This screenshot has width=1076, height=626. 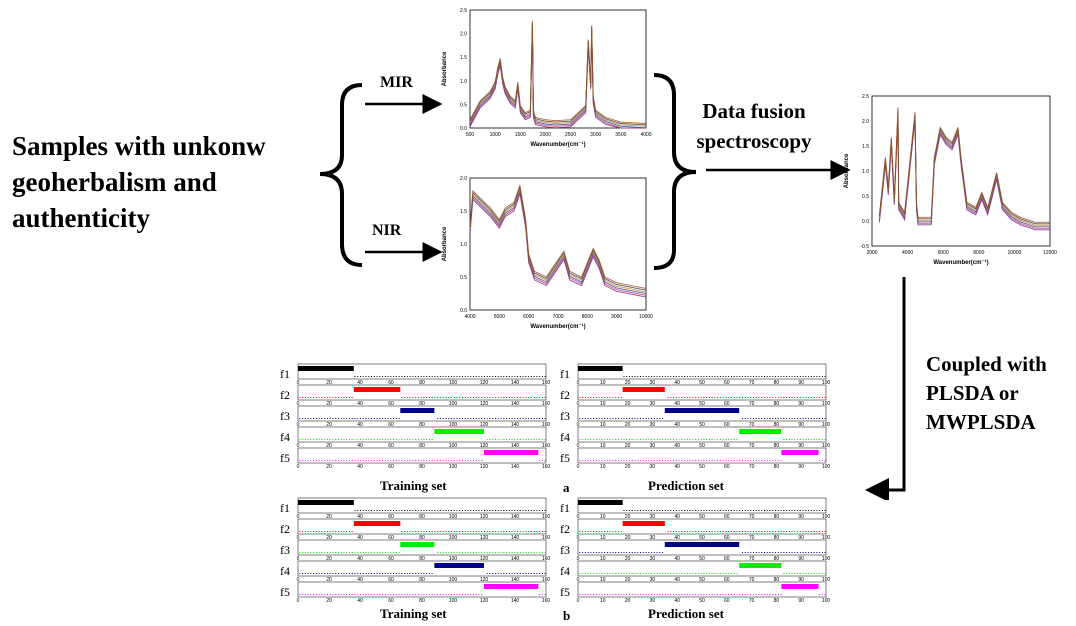 What do you see at coordinates (566, 487) in the screenshot?
I see `label-a: a` at bounding box center [566, 487].